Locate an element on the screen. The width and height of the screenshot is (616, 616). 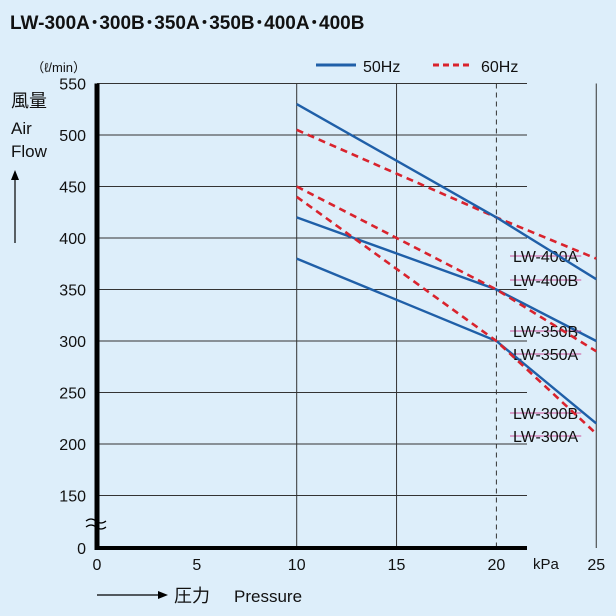
x-arrow-head is located at coordinates (163, 595).